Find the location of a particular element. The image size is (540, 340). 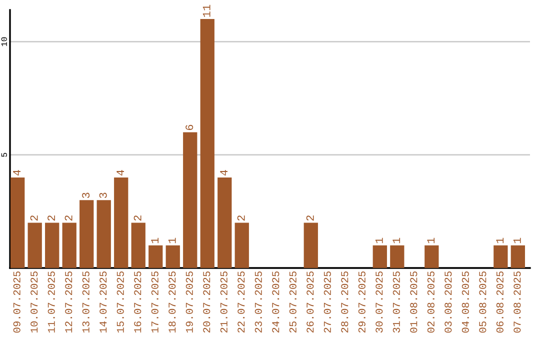

x-tick-label: 10.07.2025 is located at coordinates (34, 302).